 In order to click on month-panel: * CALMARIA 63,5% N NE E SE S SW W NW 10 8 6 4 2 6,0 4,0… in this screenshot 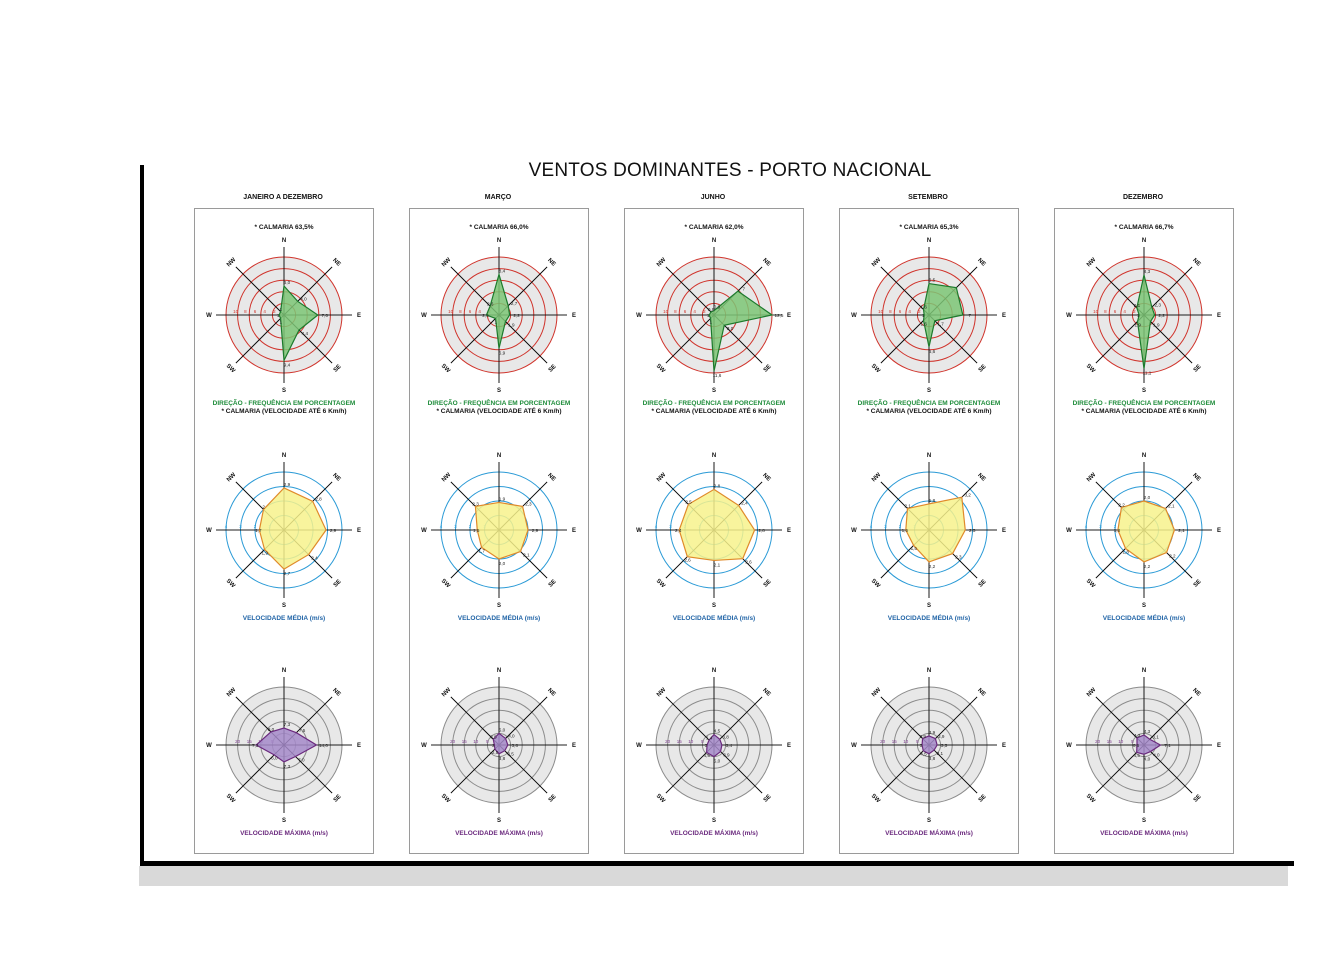, I will do `click(284, 531)`.